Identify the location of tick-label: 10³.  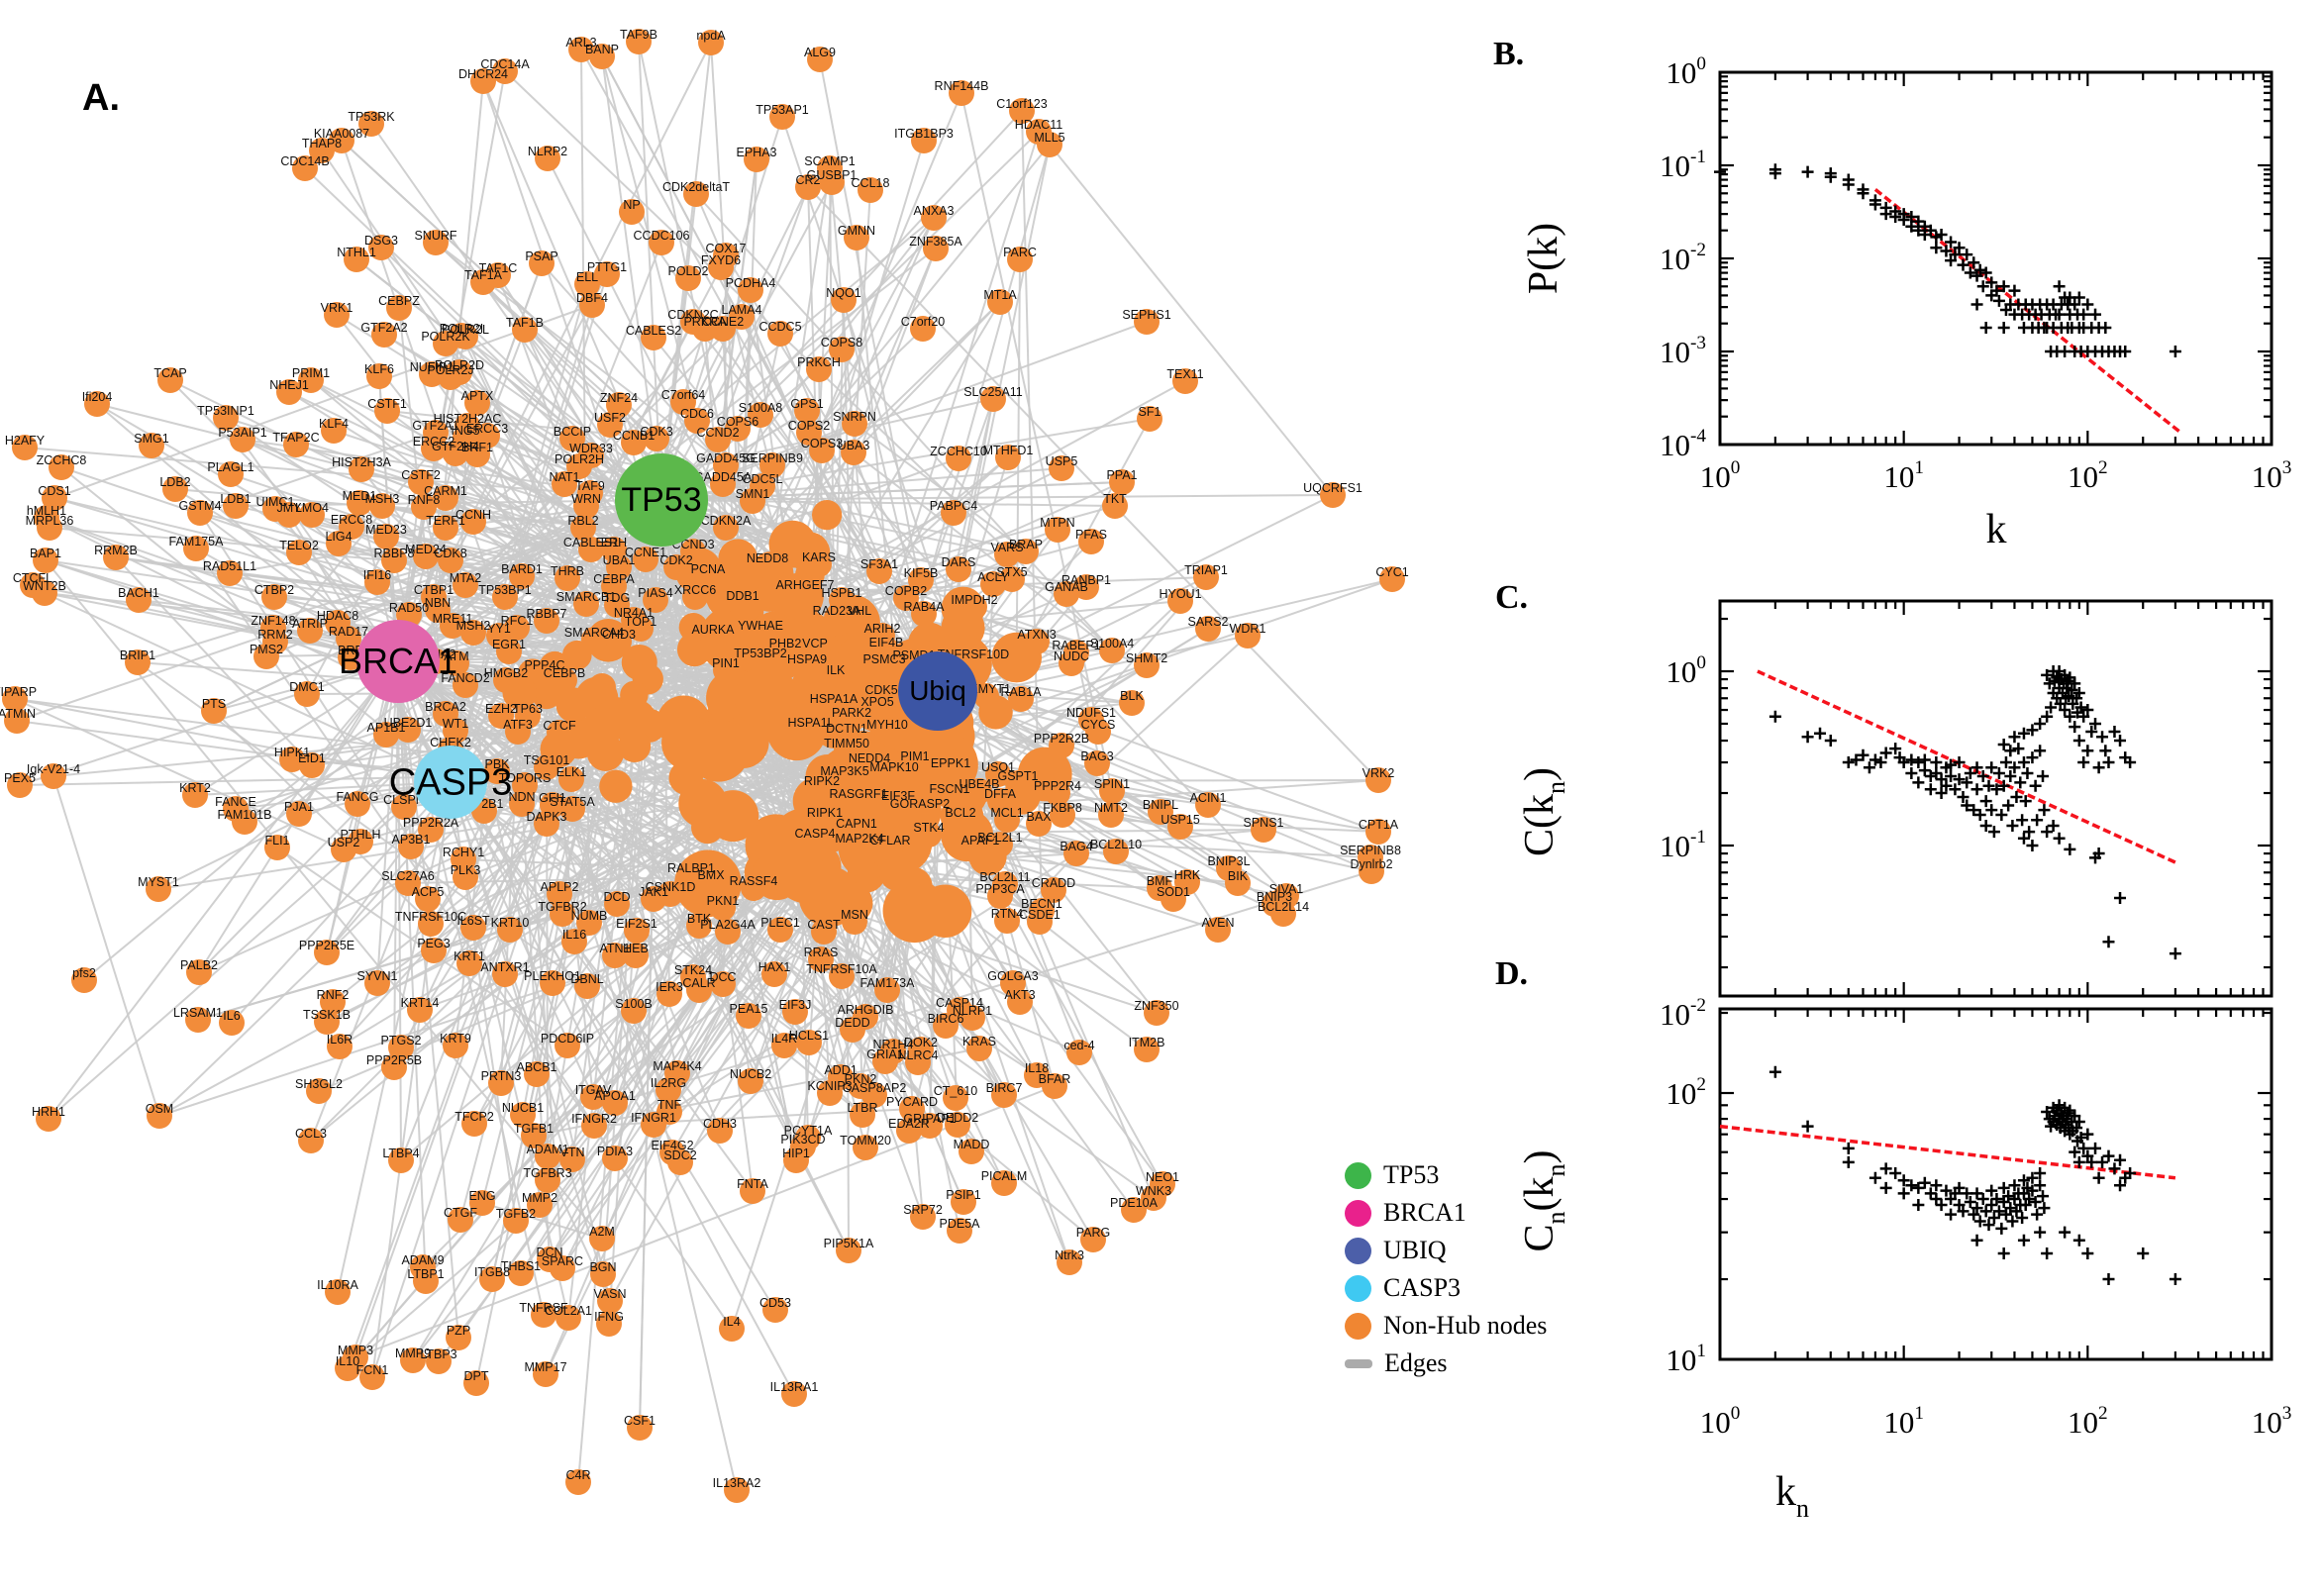
(2272, 475).